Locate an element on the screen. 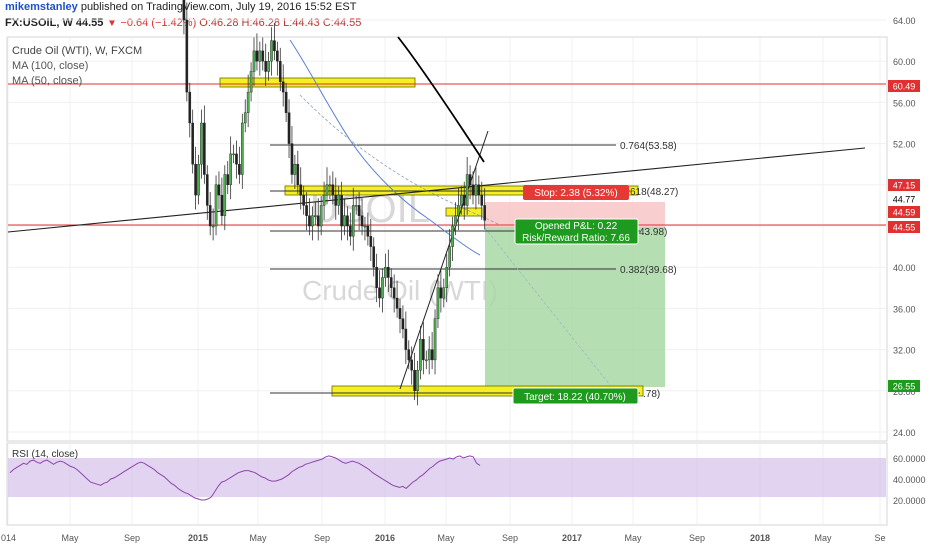  pnl-text: Opened P&L: 0.22 is located at coordinates (576, 226).